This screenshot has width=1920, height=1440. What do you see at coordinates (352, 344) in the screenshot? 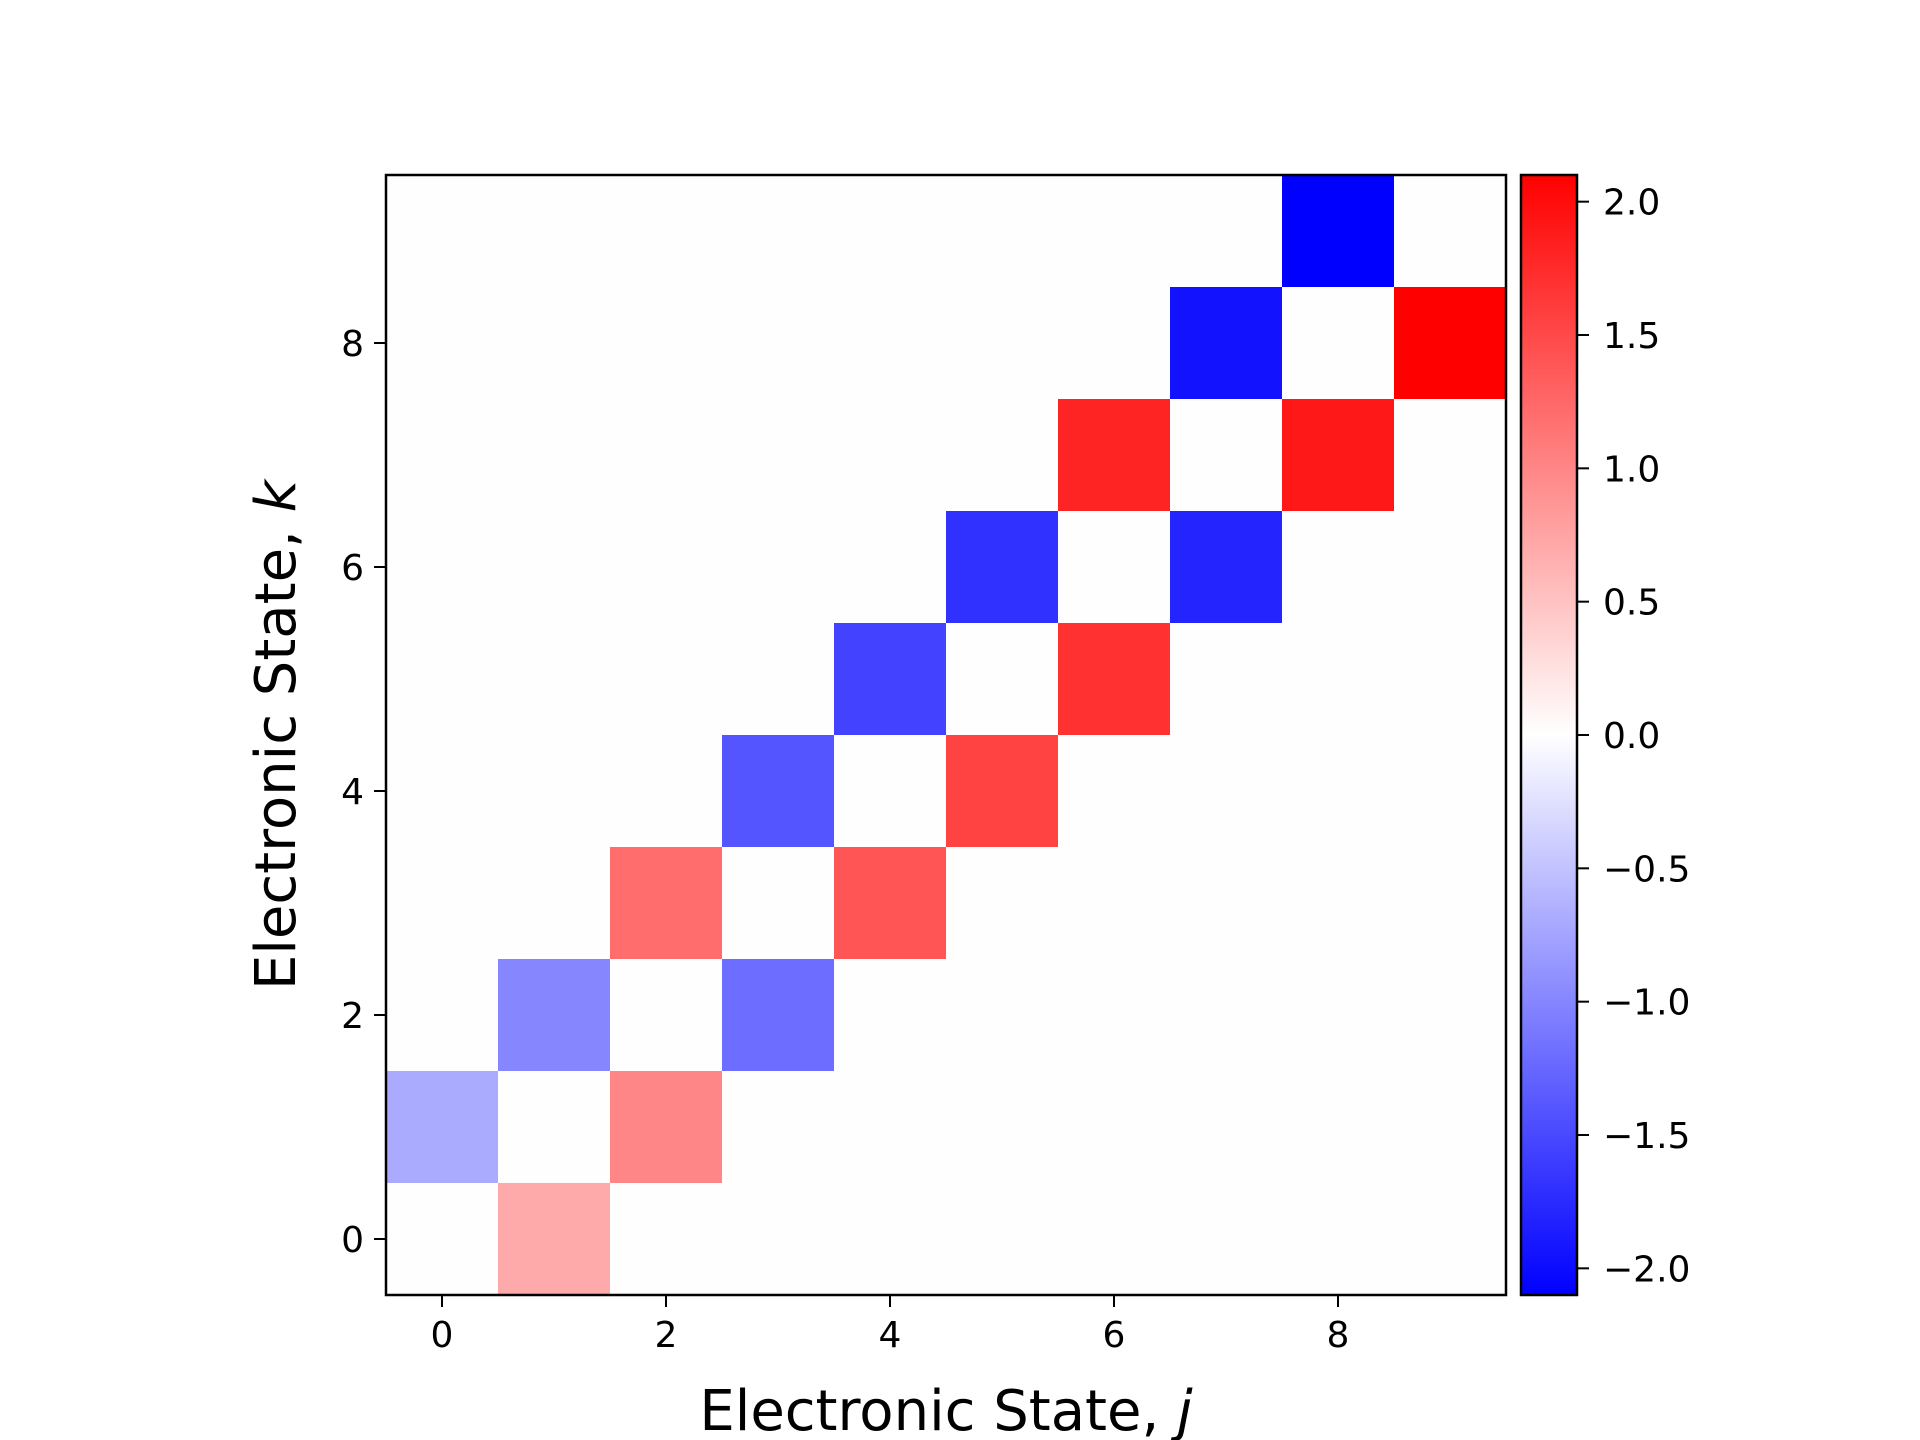
I see `y-tick-label: 8` at bounding box center [352, 344].